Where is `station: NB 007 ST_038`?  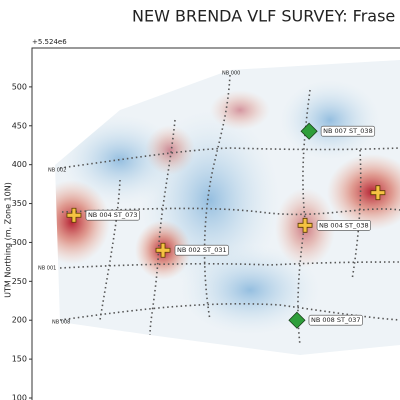
station: NB 007 ST_038 is located at coordinates (338, 131).